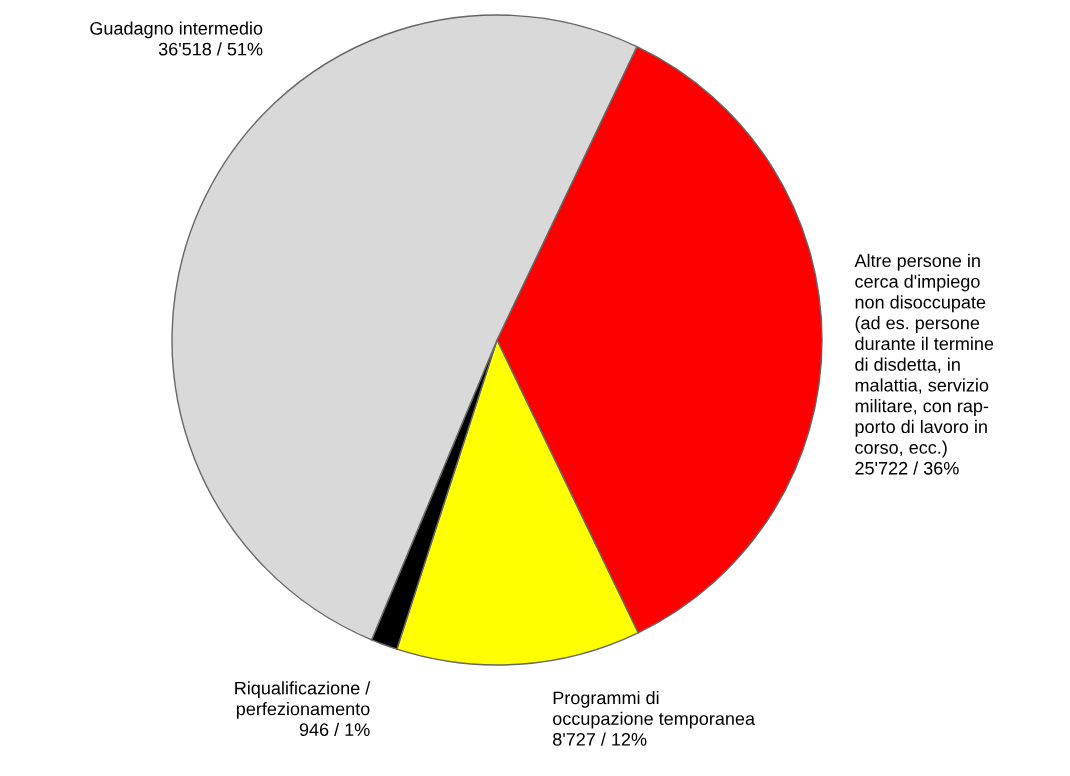 This screenshot has width=1070, height=776. I want to click on data-label: 25'722 / 36%, so click(907, 468).